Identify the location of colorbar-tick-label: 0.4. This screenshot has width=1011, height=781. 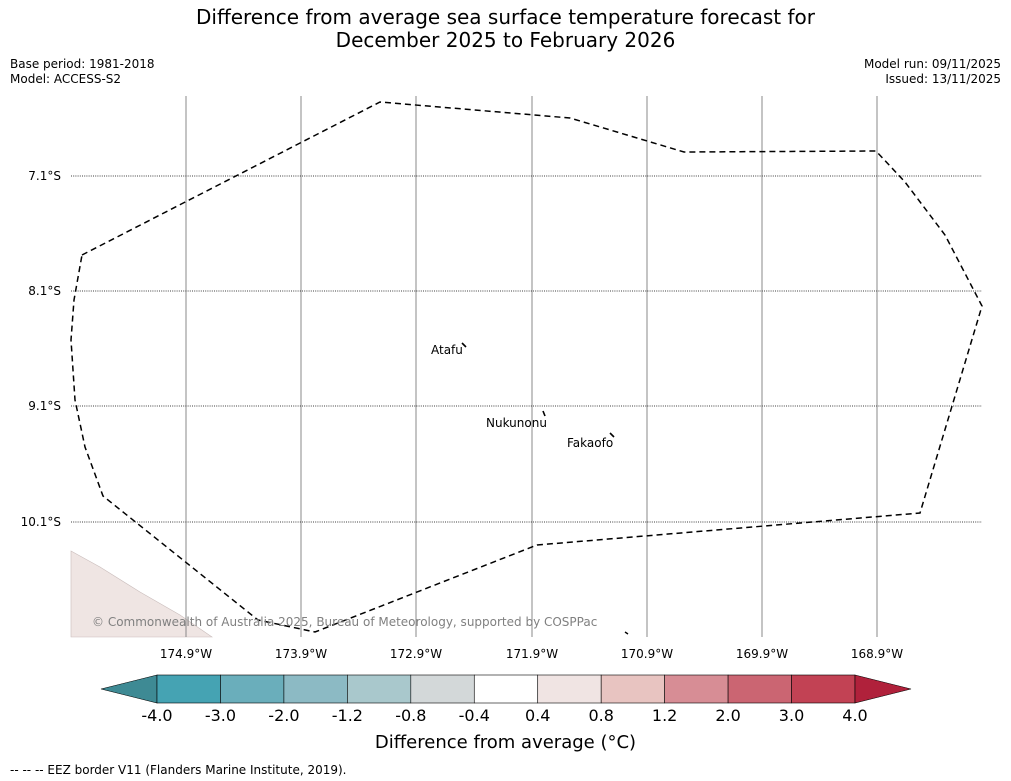
(537, 715).